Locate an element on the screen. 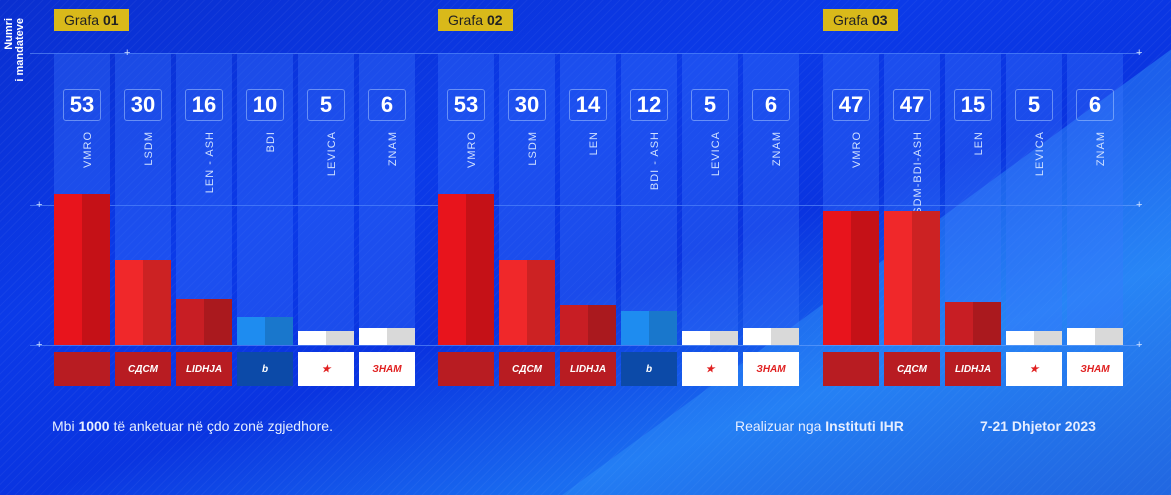 The width and height of the screenshot is (1171, 495). bar-column: 10 BDI is located at coordinates (265, 199).